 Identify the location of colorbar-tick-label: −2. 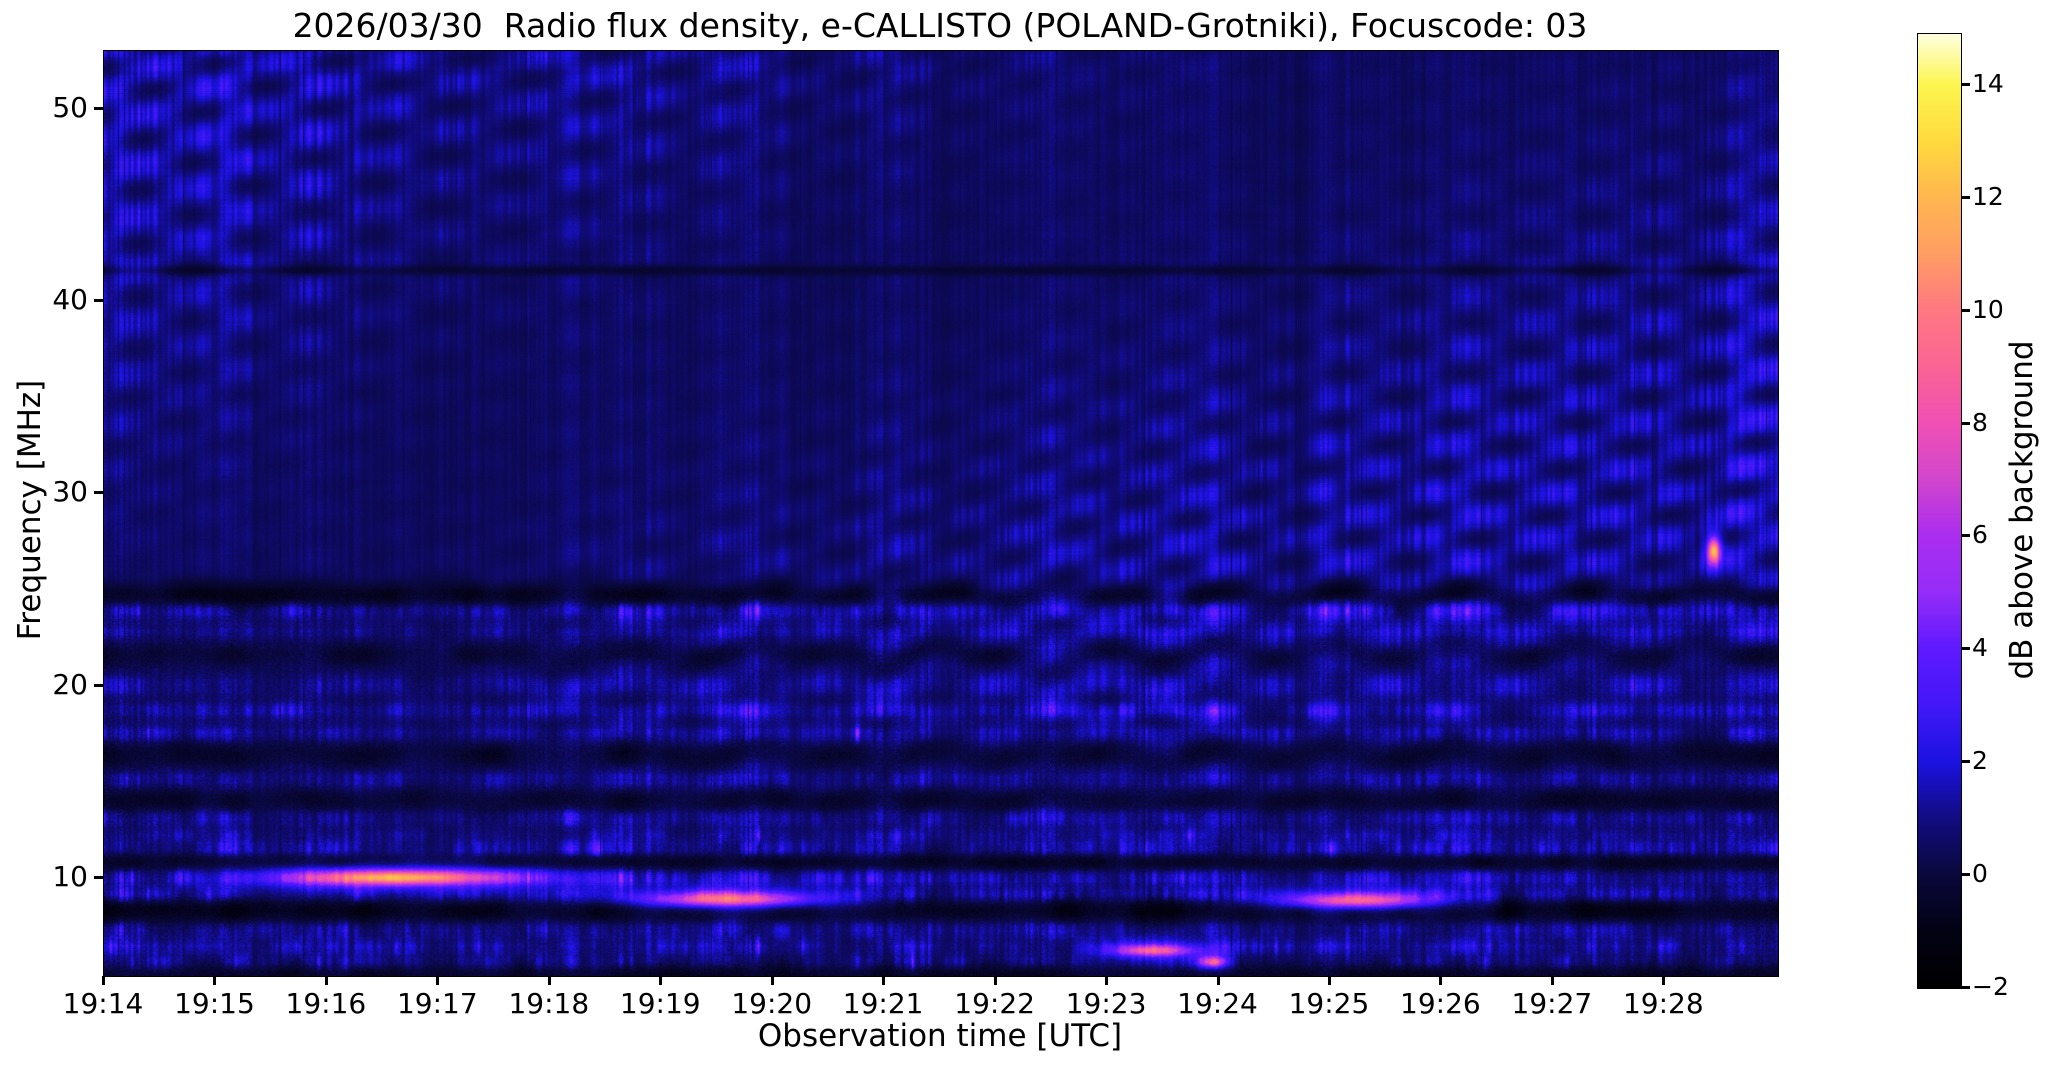
(1990, 986).